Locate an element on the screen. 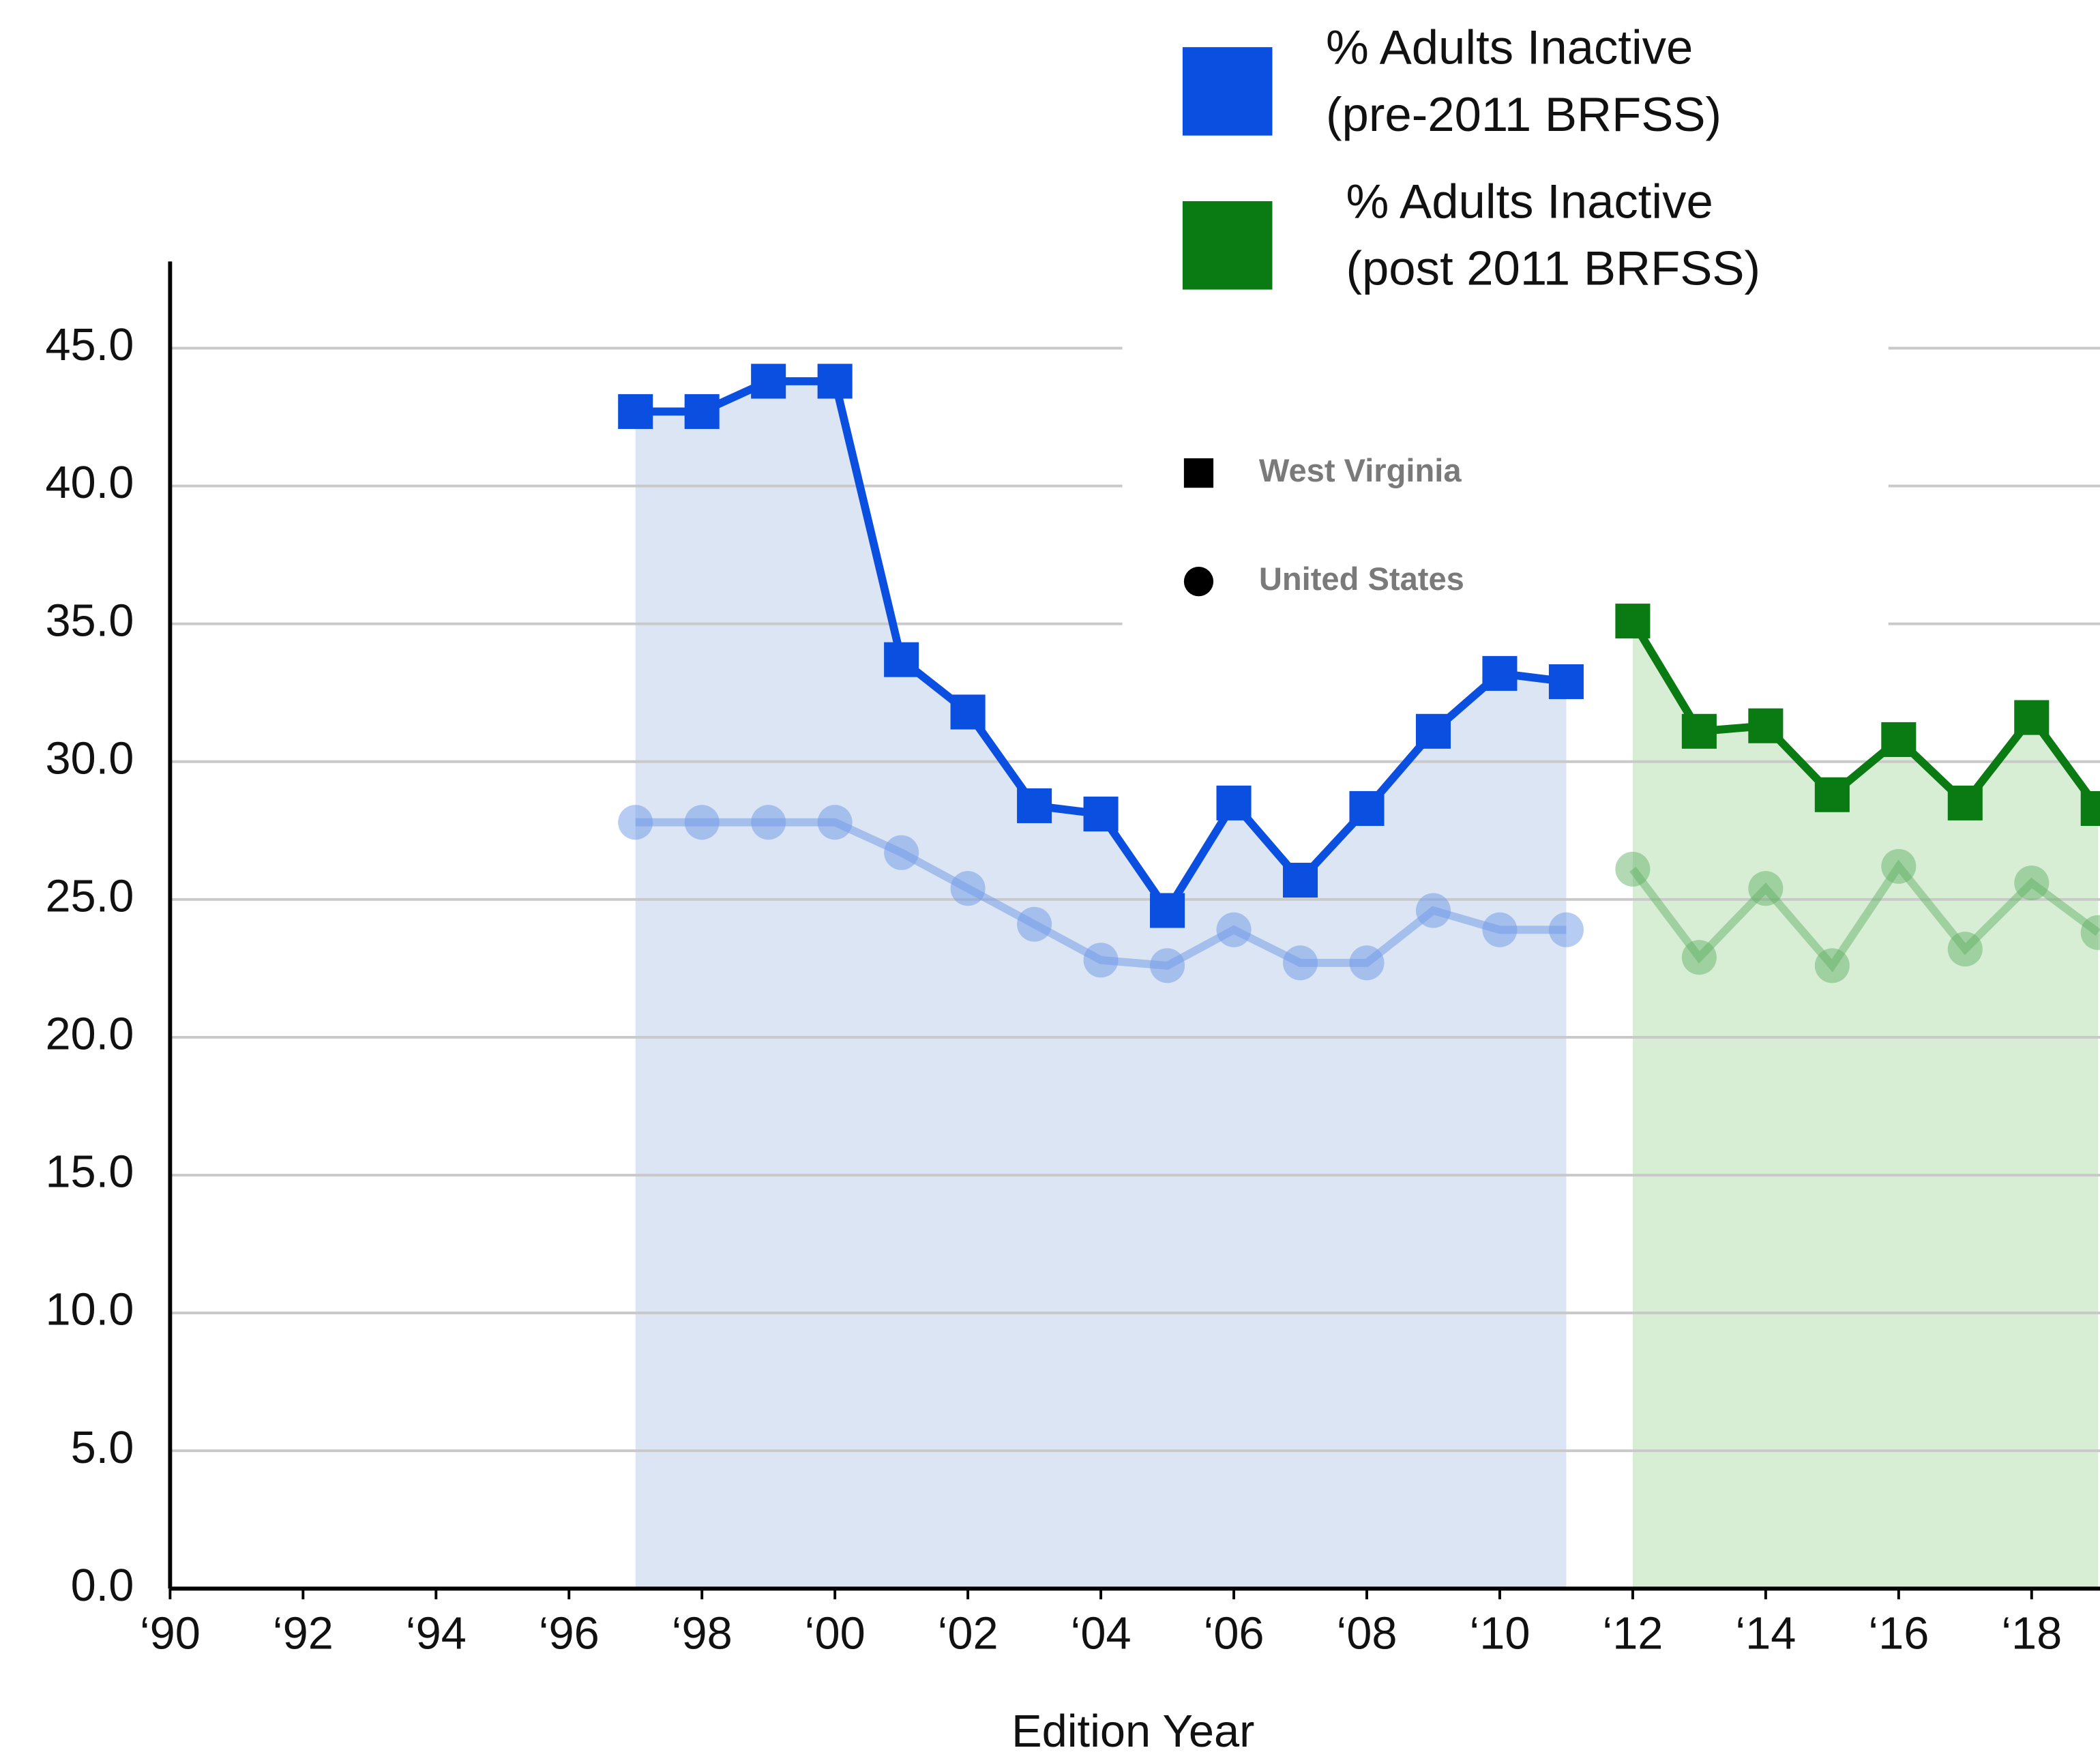  legend-label: (post 2011 BRFSS) is located at coordinates (1553, 268).